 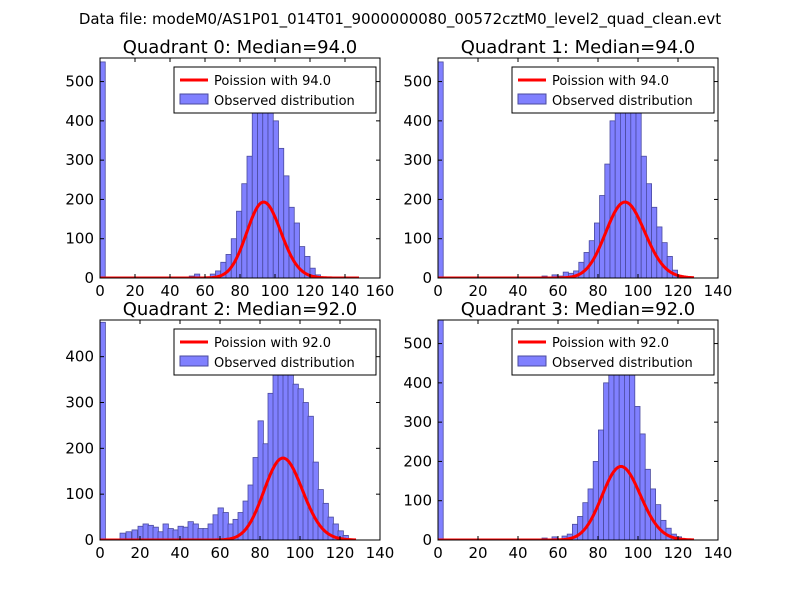 What do you see at coordinates (228, 498) in the screenshot?
I see `poisson-curve` at bounding box center [228, 498].